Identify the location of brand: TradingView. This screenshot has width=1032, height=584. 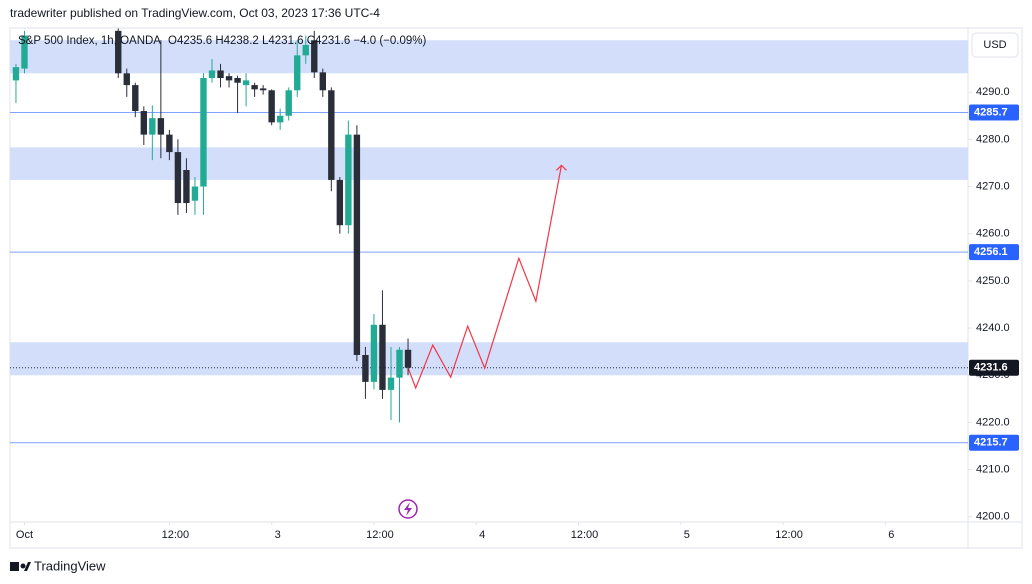
(70, 565).